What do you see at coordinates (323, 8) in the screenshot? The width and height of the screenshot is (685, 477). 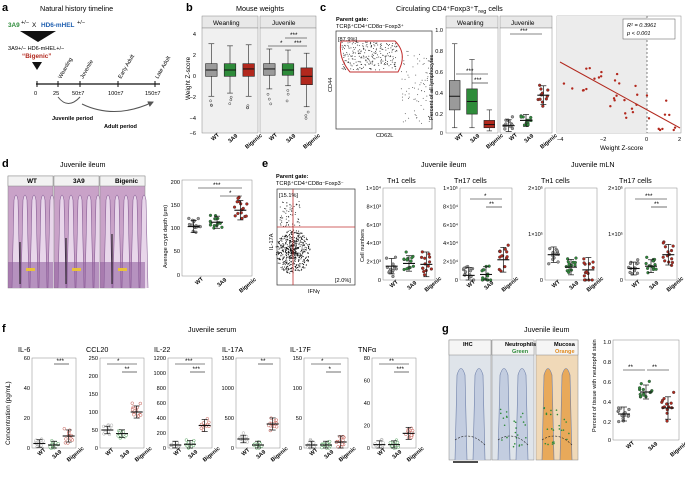 I see `panel-c-letter: c` at bounding box center [323, 8].